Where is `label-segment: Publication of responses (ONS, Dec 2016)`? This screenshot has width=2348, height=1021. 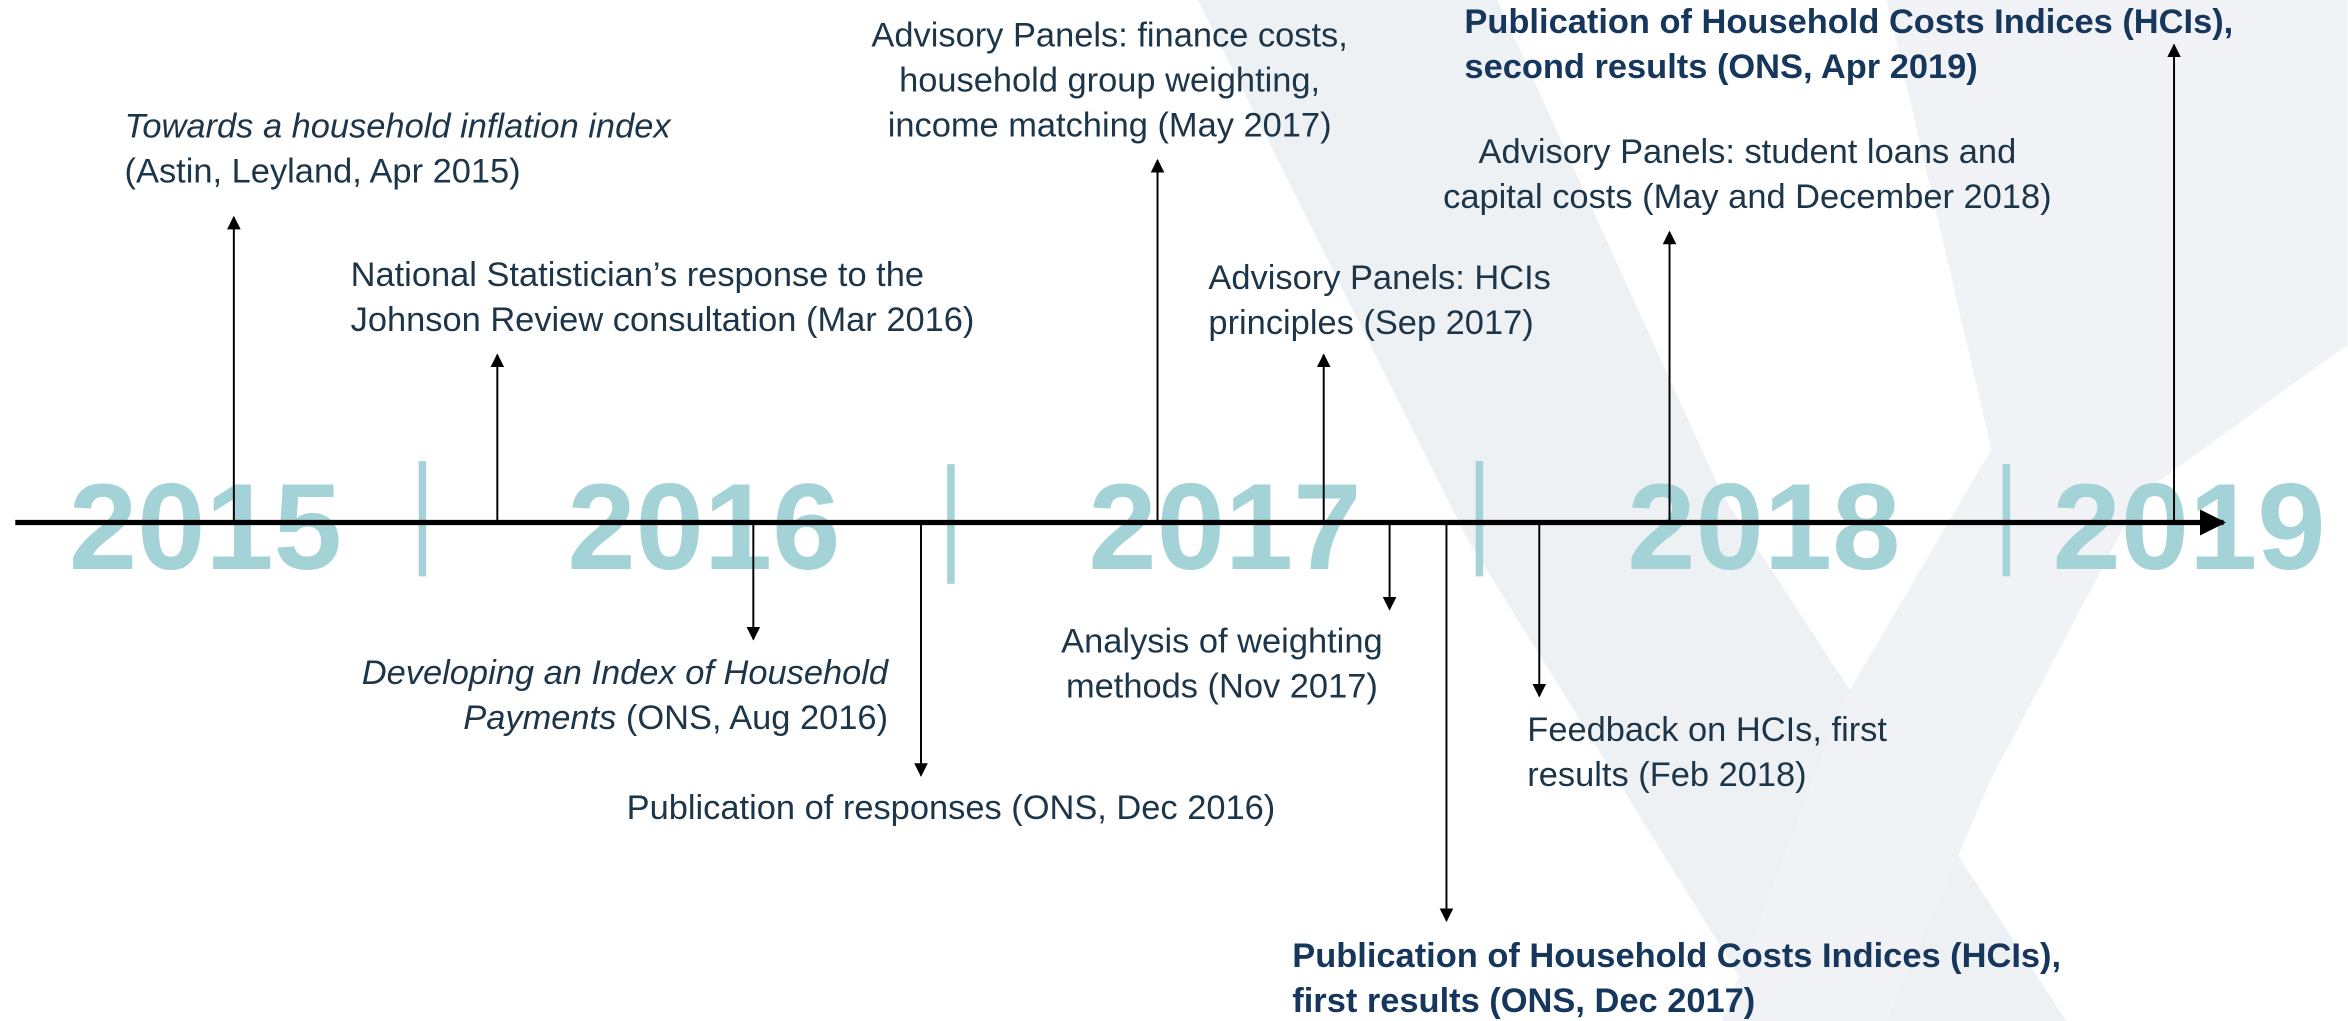 label-segment: Publication of responses (ONS, Dec 2016) is located at coordinates (951, 808).